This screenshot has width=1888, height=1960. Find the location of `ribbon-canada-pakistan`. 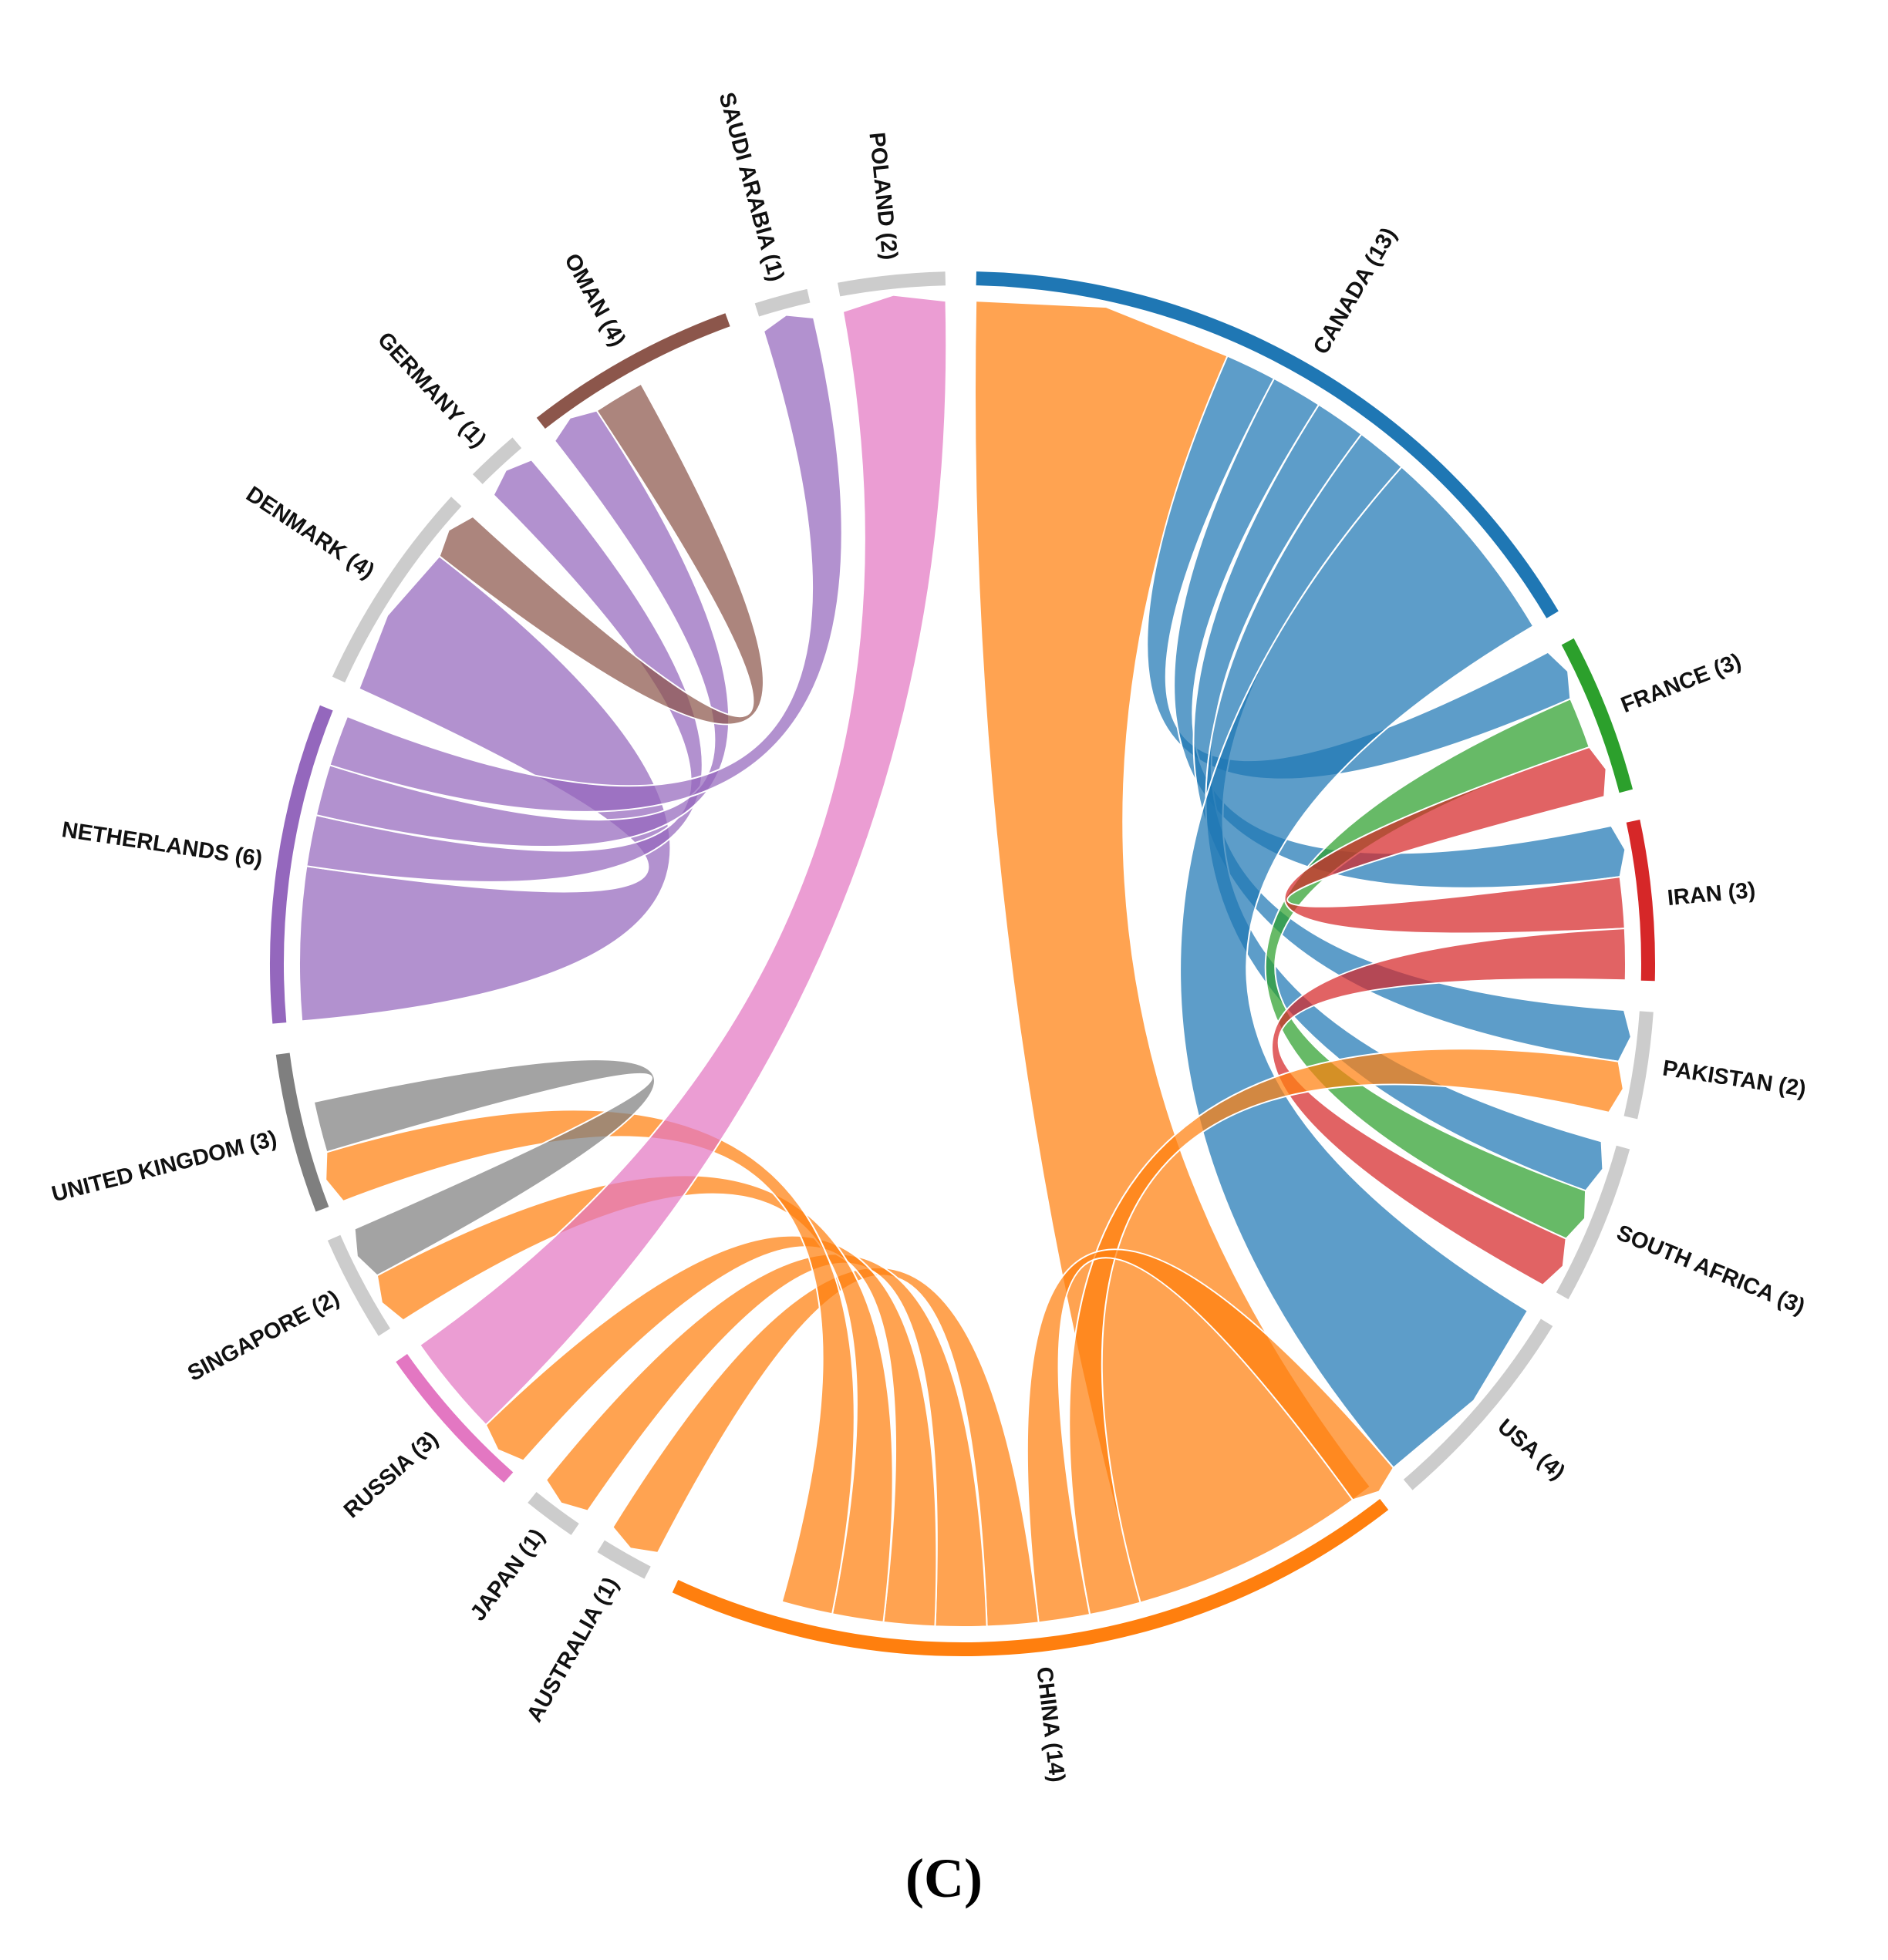

ribbon-canada-pakistan is located at coordinates (1412, 733).